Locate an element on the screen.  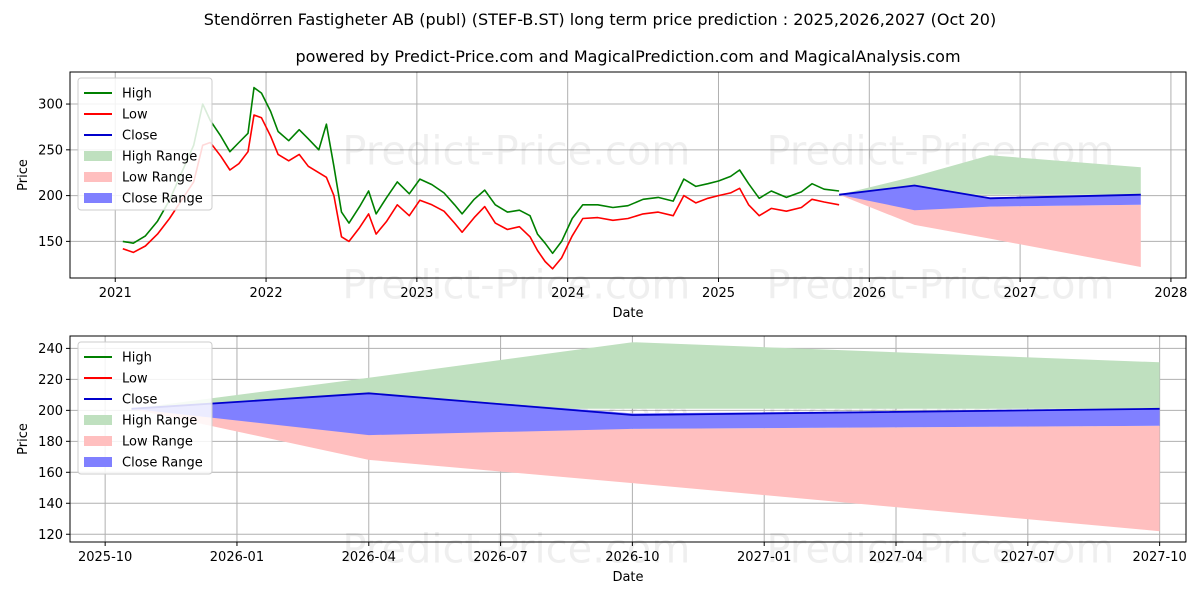
bottom-y-tick-label: 200 is located at coordinates (50, 411).